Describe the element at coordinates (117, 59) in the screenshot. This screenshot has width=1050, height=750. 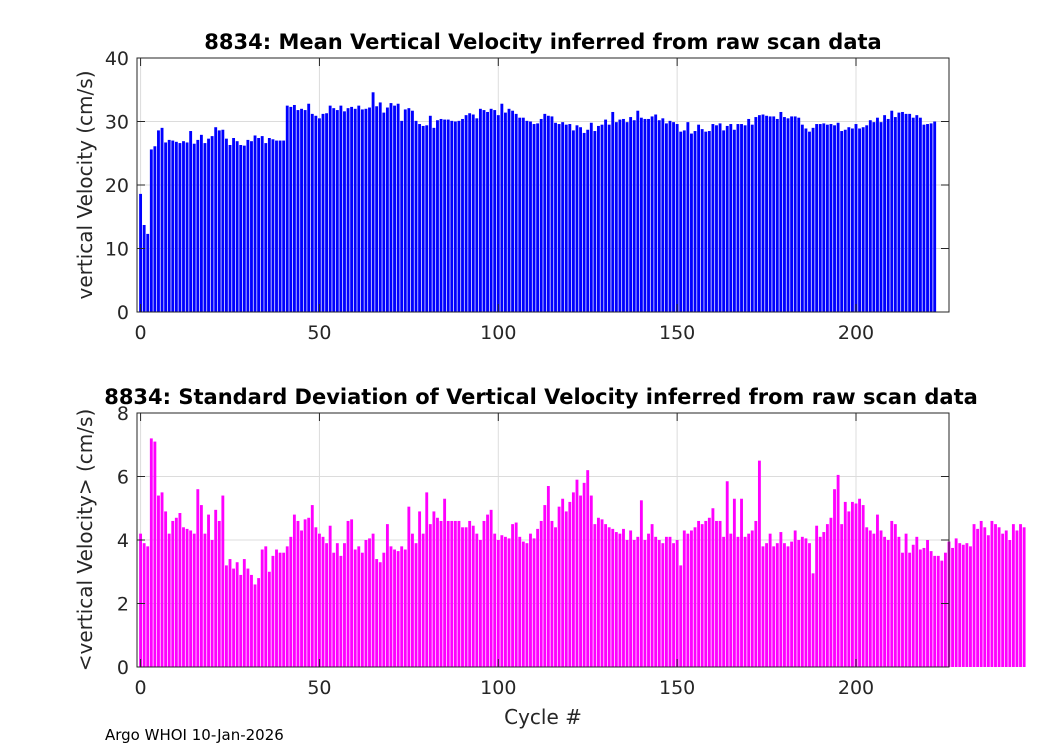
I see `y-tick-label: 40` at that location.